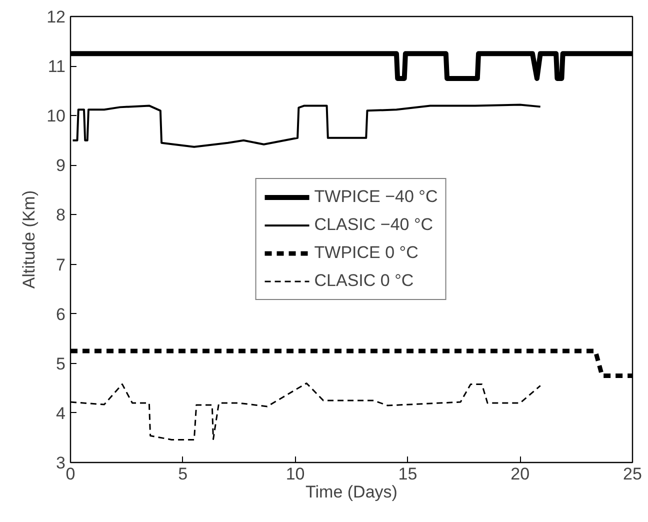  What do you see at coordinates (57, 66) in the screenshot?
I see `y-tick-label: 11` at bounding box center [57, 66].